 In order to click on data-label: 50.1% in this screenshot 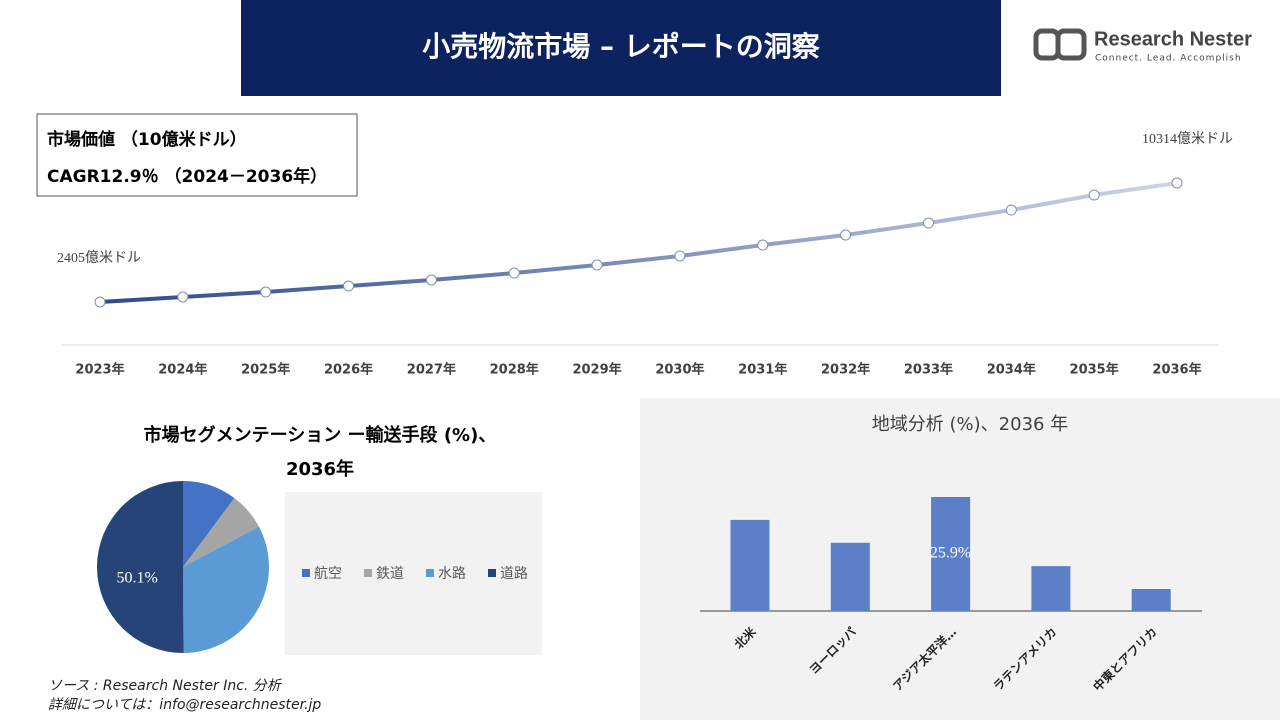, I will do `click(137, 578)`.